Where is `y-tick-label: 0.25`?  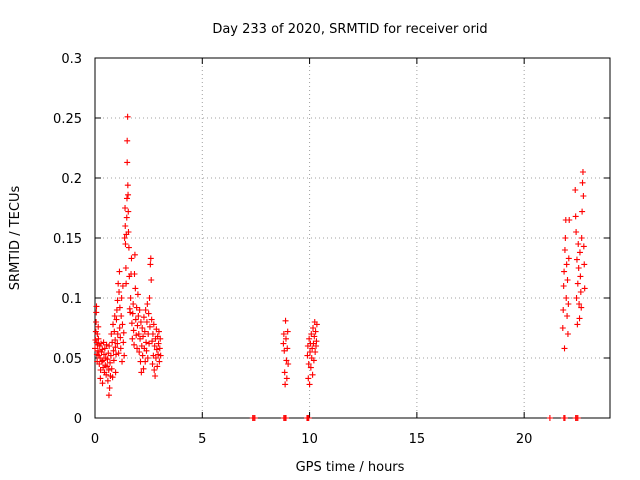 y-tick-label: 0.25 is located at coordinates (67, 119).